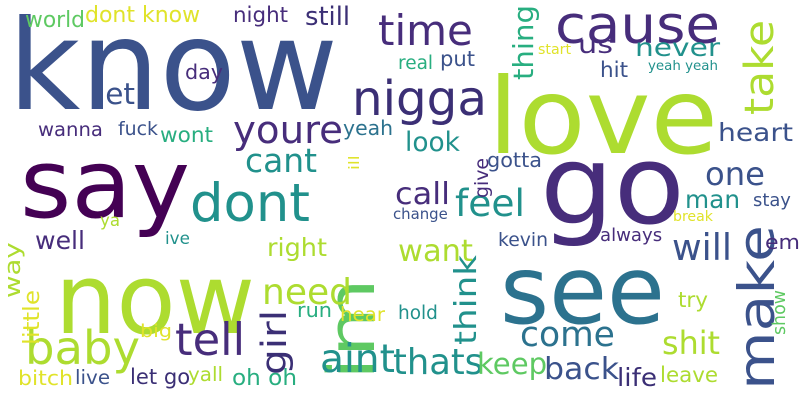  Describe the element at coordinates (155, 299) in the screenshot. I see `cloud-word: now` at that location.